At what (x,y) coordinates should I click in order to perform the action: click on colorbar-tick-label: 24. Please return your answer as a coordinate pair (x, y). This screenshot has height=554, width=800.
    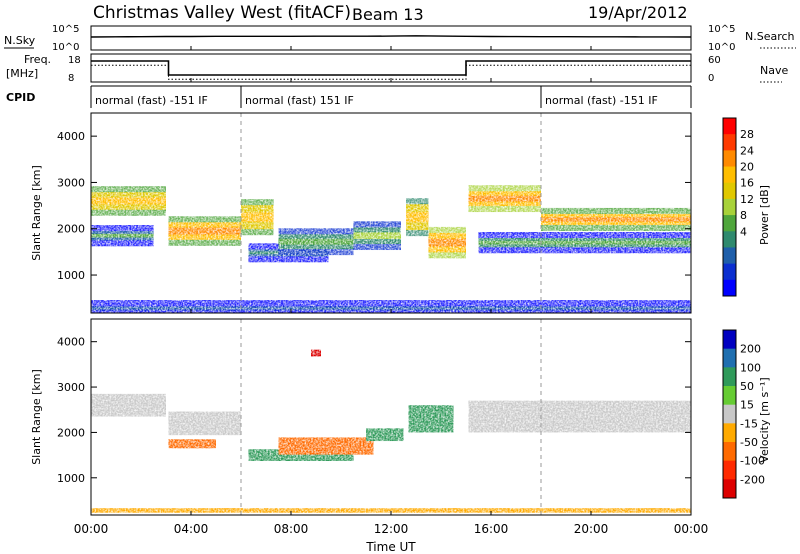
    Looking at the image, I should click on (747, 150).